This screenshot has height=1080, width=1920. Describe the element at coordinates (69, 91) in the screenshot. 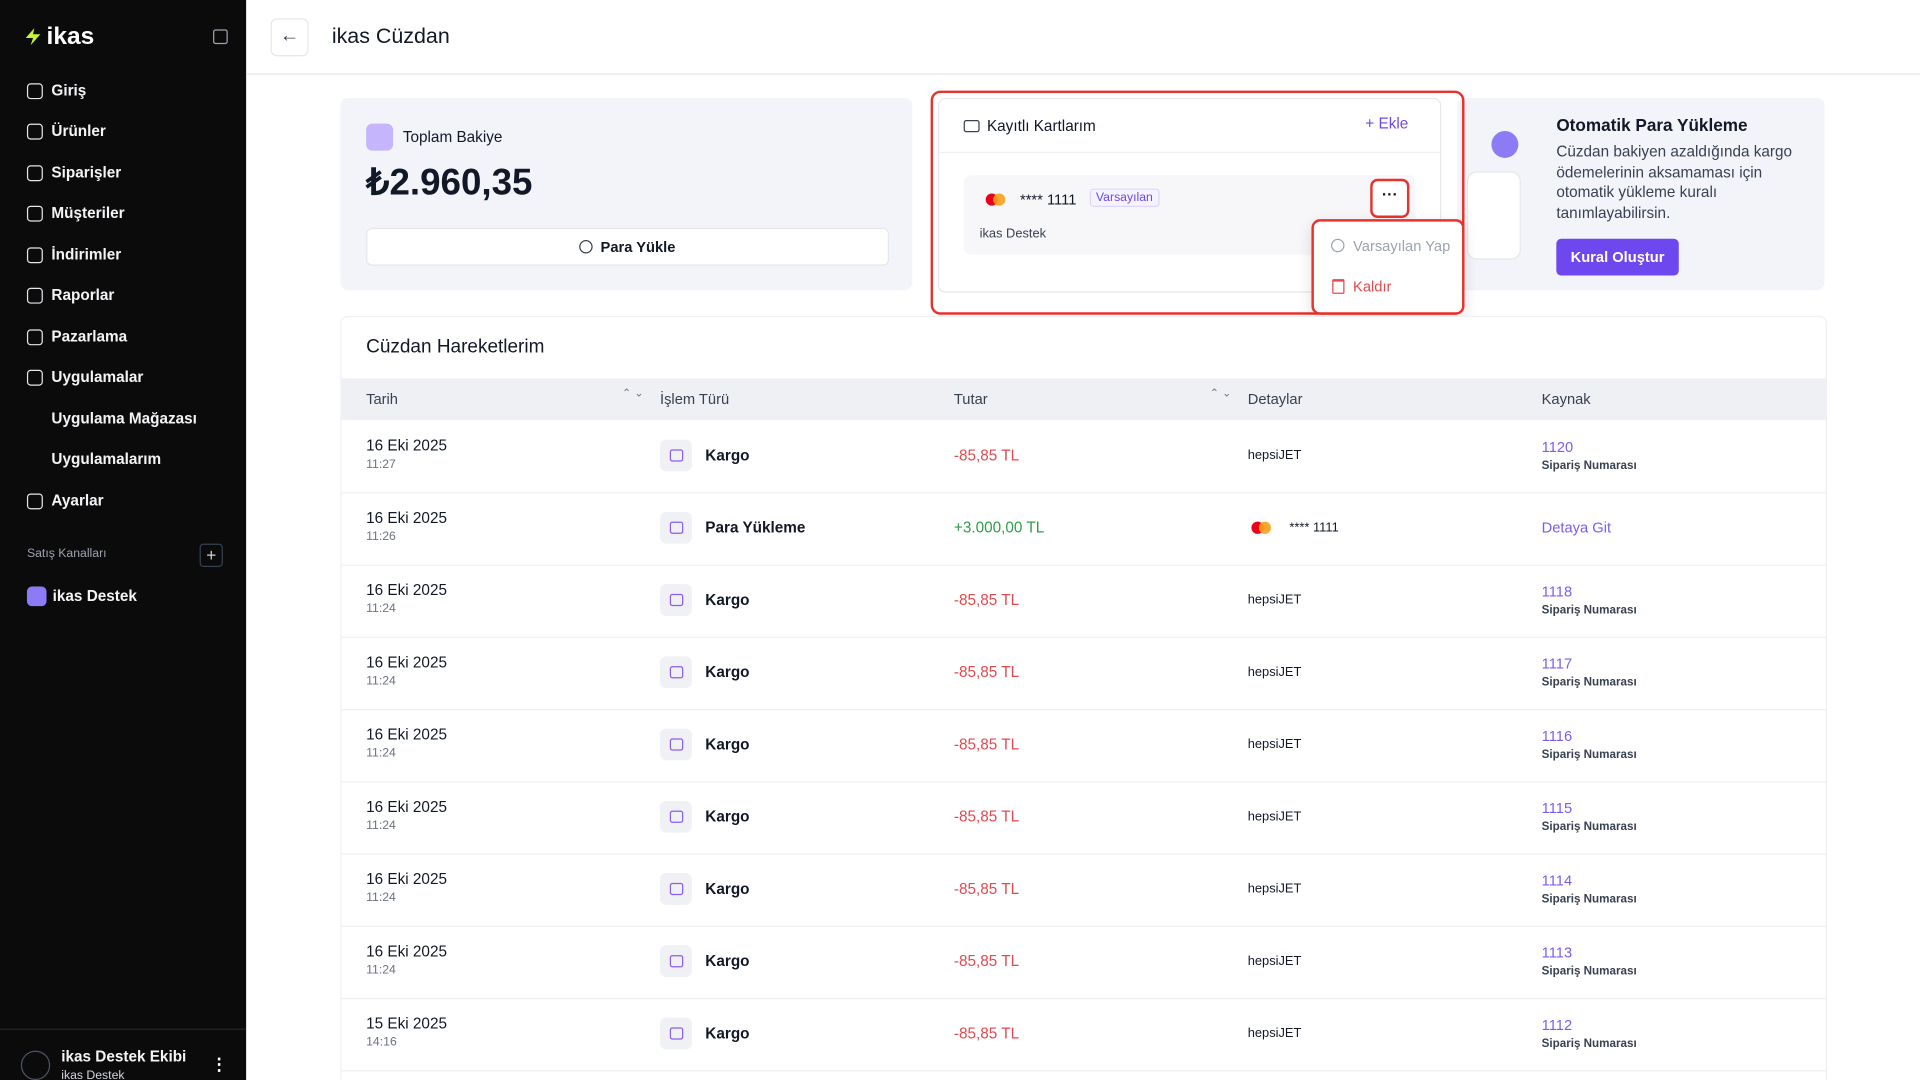

I see `nav-item: Giriş` at that location.